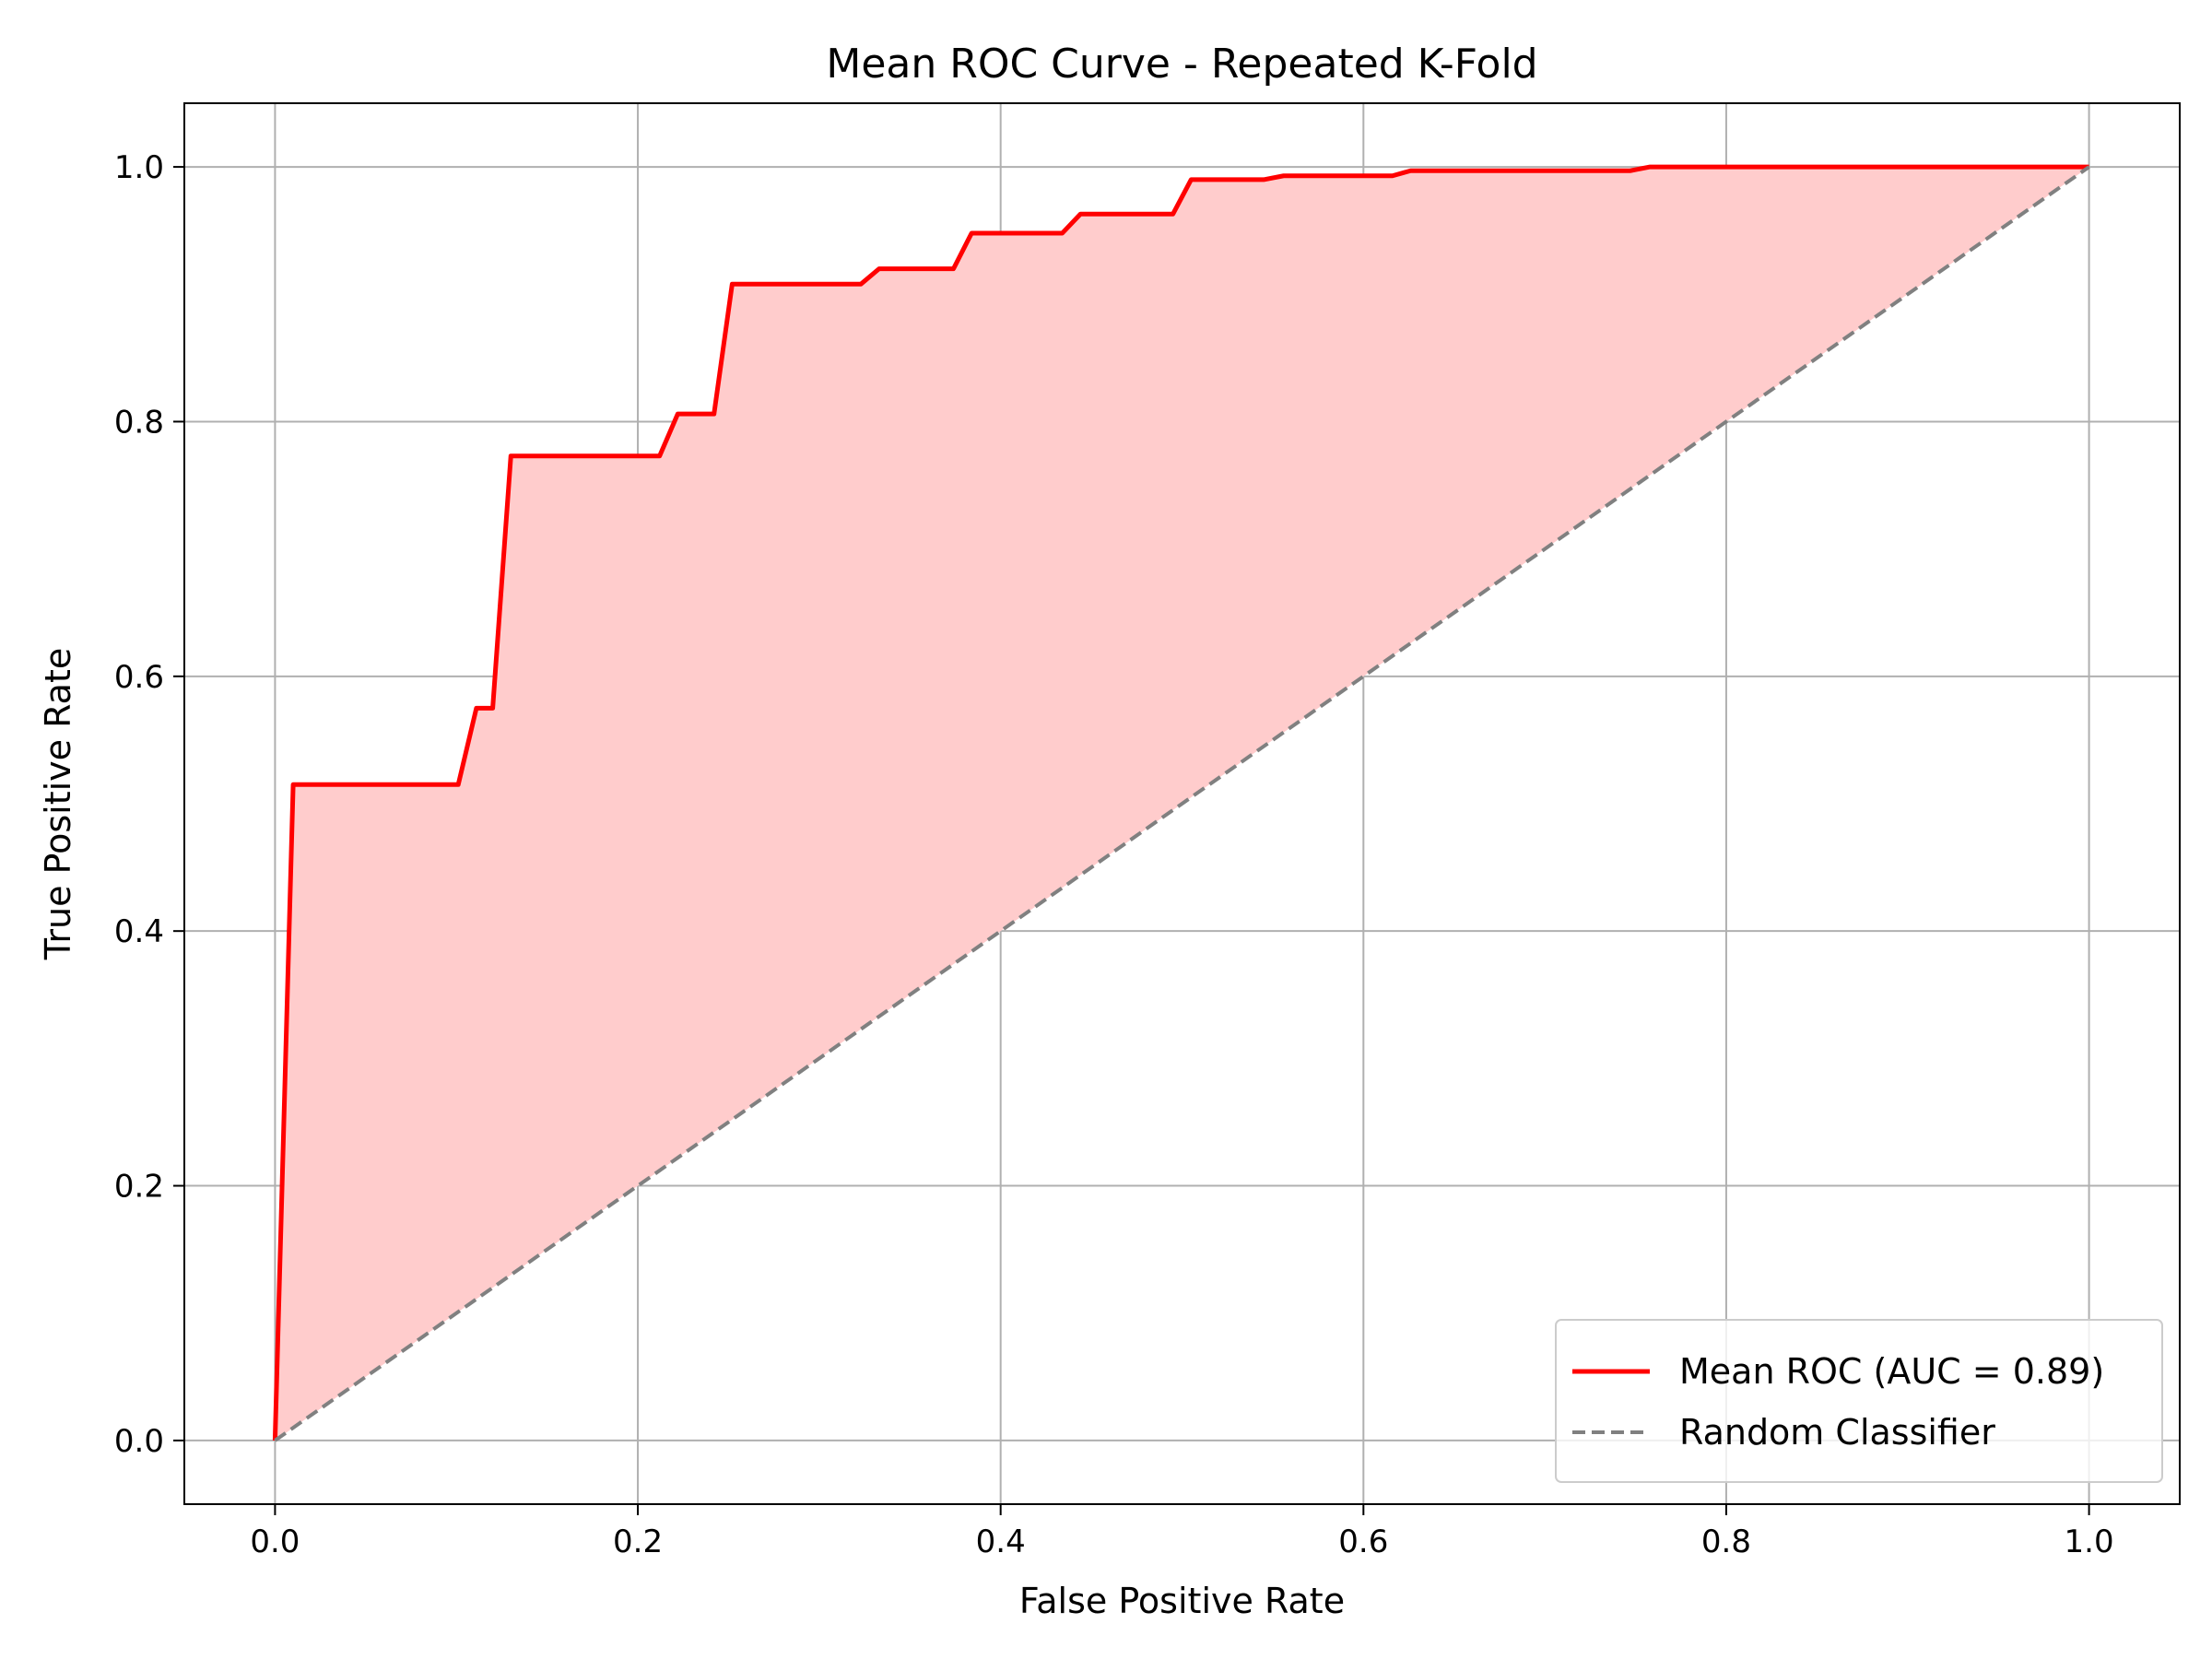 The image size is (2212, 1659). I want to click on x-tick-label: 1.0, so click(2089, 1542).